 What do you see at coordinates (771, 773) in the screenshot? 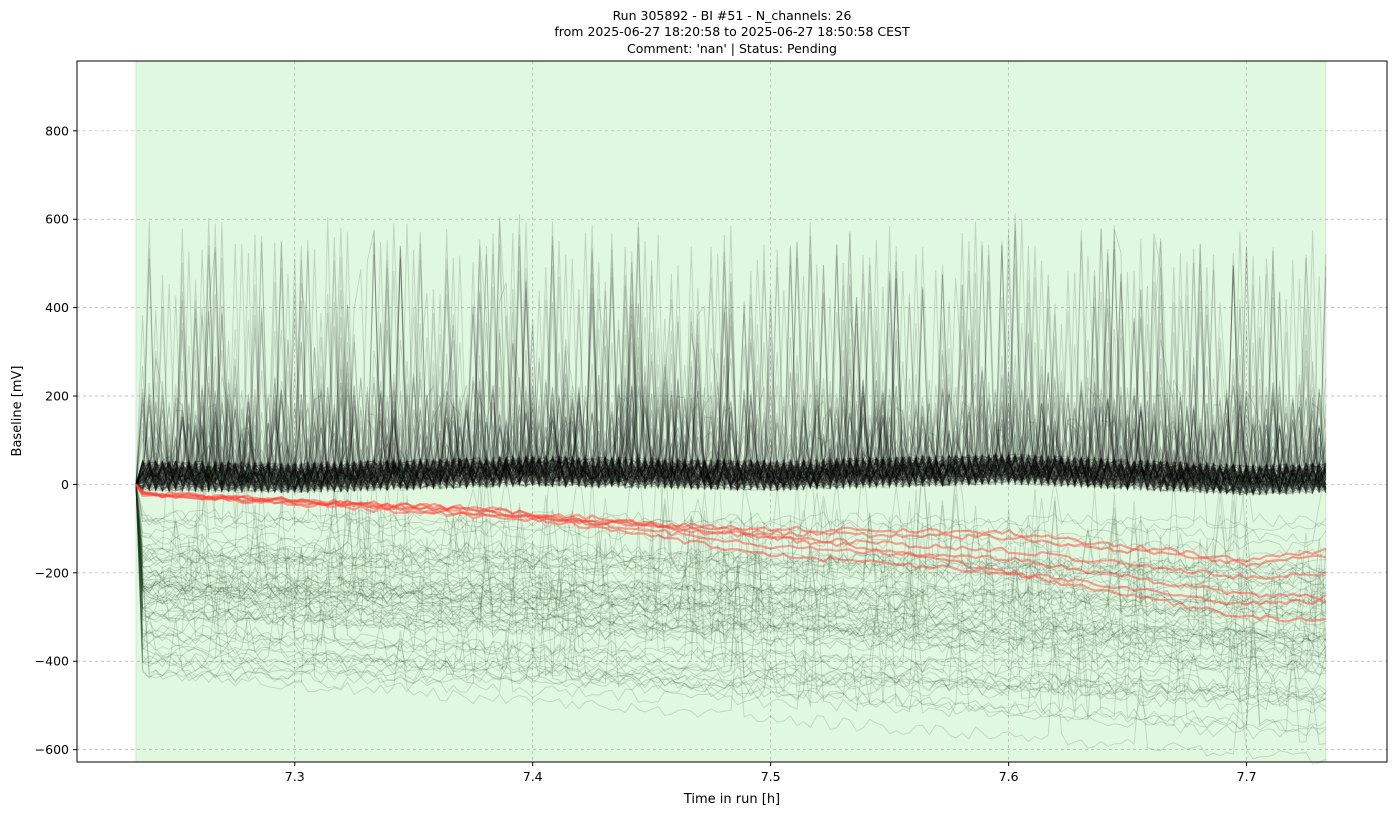
I see `x-axis-ticks: 7.3 7.4 7.5 7.6 7.7` at bounding box center [771, 773].